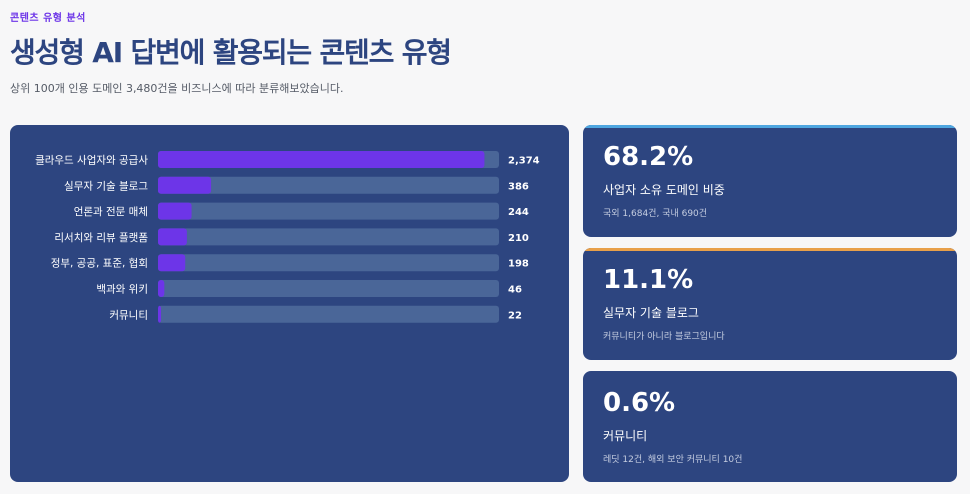 This screenshot has height=494, width=970. Describe the element at coordinates (664, 190) in the screenshot. I see `stat-label: 사업자 소유 도메인 비중` at that location.